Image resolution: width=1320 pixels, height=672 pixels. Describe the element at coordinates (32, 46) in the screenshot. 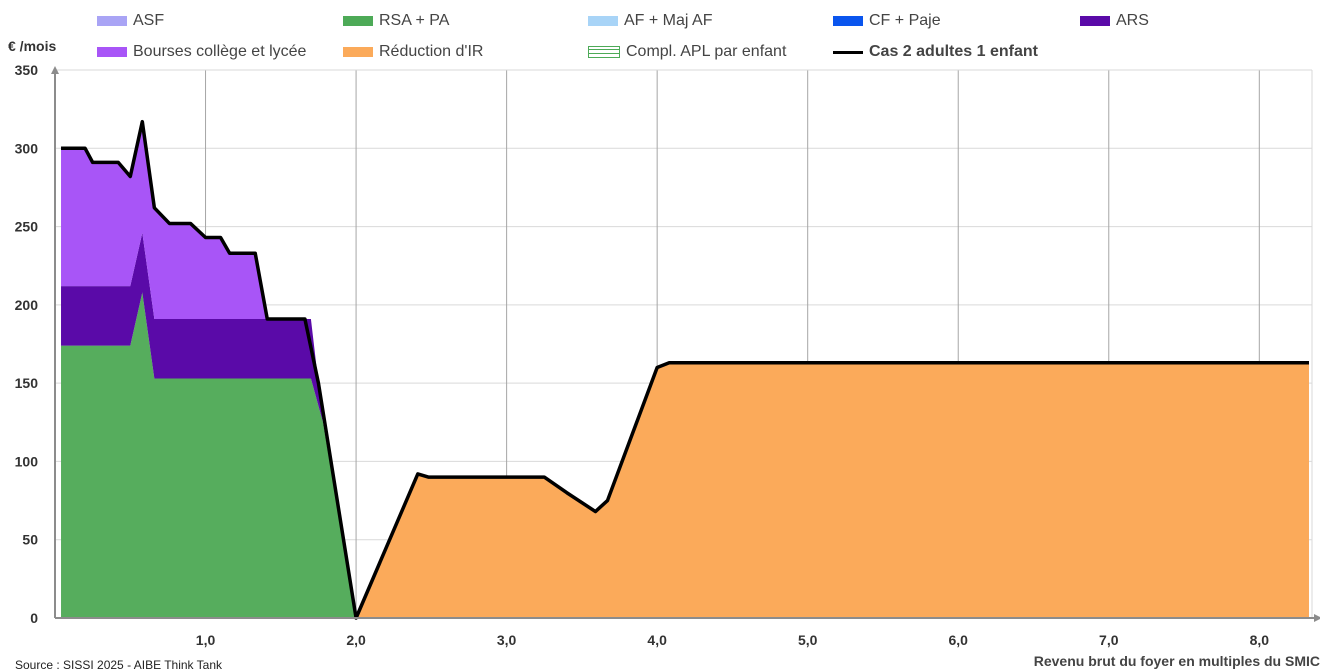

I see `y-axis-label: € /mois` at that location.